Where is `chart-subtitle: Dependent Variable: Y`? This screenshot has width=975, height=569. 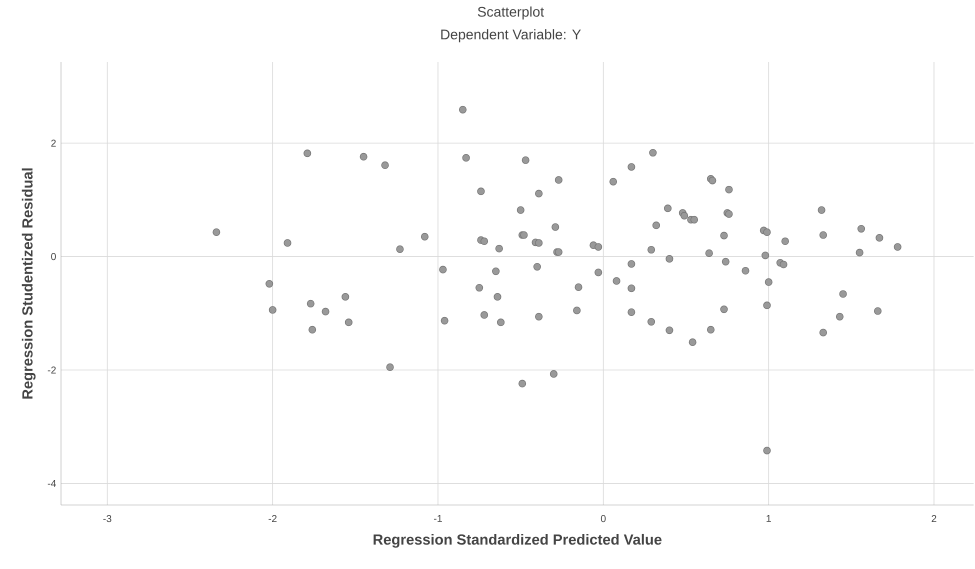 chart-subtitle: Dependent Variable: Y is located at coordinates (511, 35).